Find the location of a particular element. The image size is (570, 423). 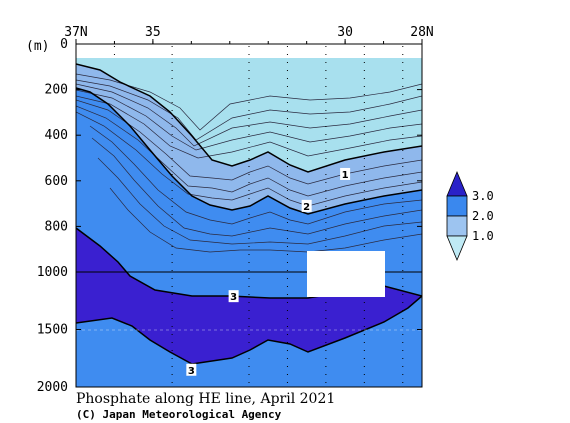

contour-label-1: 2 is located at coordinates (306, 207).